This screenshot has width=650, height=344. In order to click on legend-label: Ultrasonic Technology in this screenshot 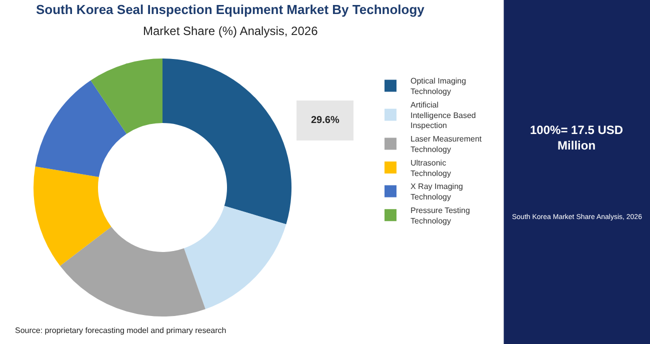, I will do `click(430, 168)`.